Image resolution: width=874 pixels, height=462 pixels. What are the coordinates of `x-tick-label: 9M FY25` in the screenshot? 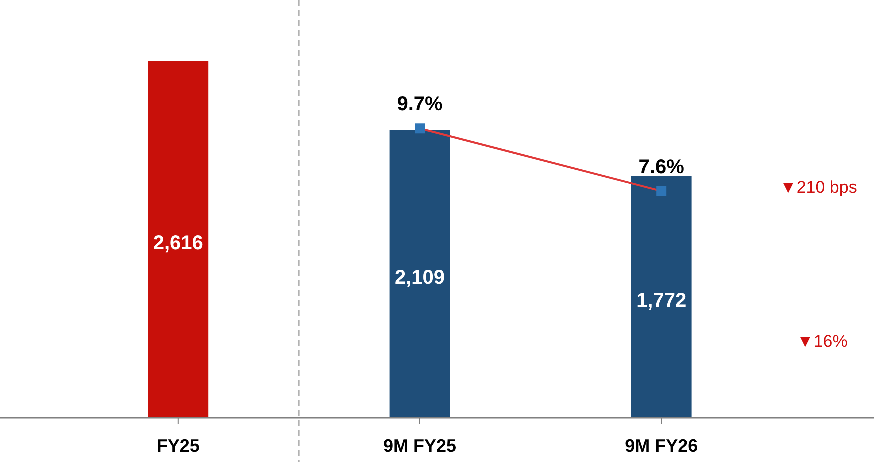 It's located at (420, 446).